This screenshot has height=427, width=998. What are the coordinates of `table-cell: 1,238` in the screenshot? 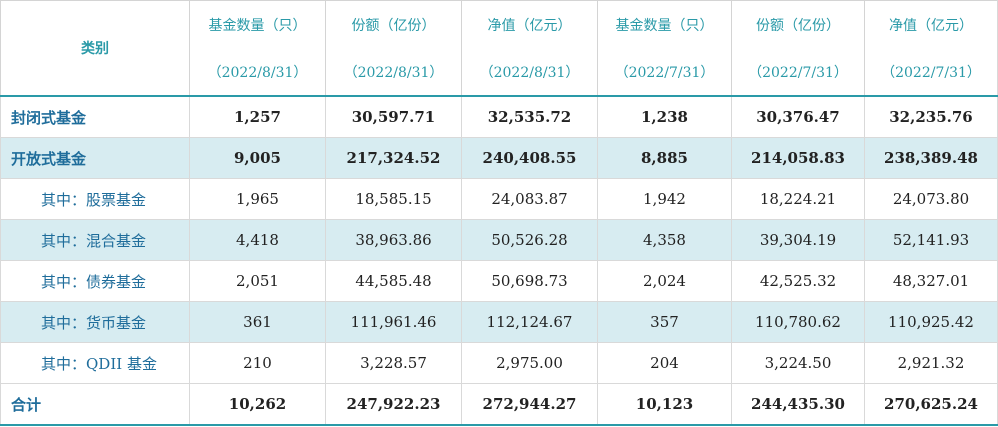 It's located at (664, 116).